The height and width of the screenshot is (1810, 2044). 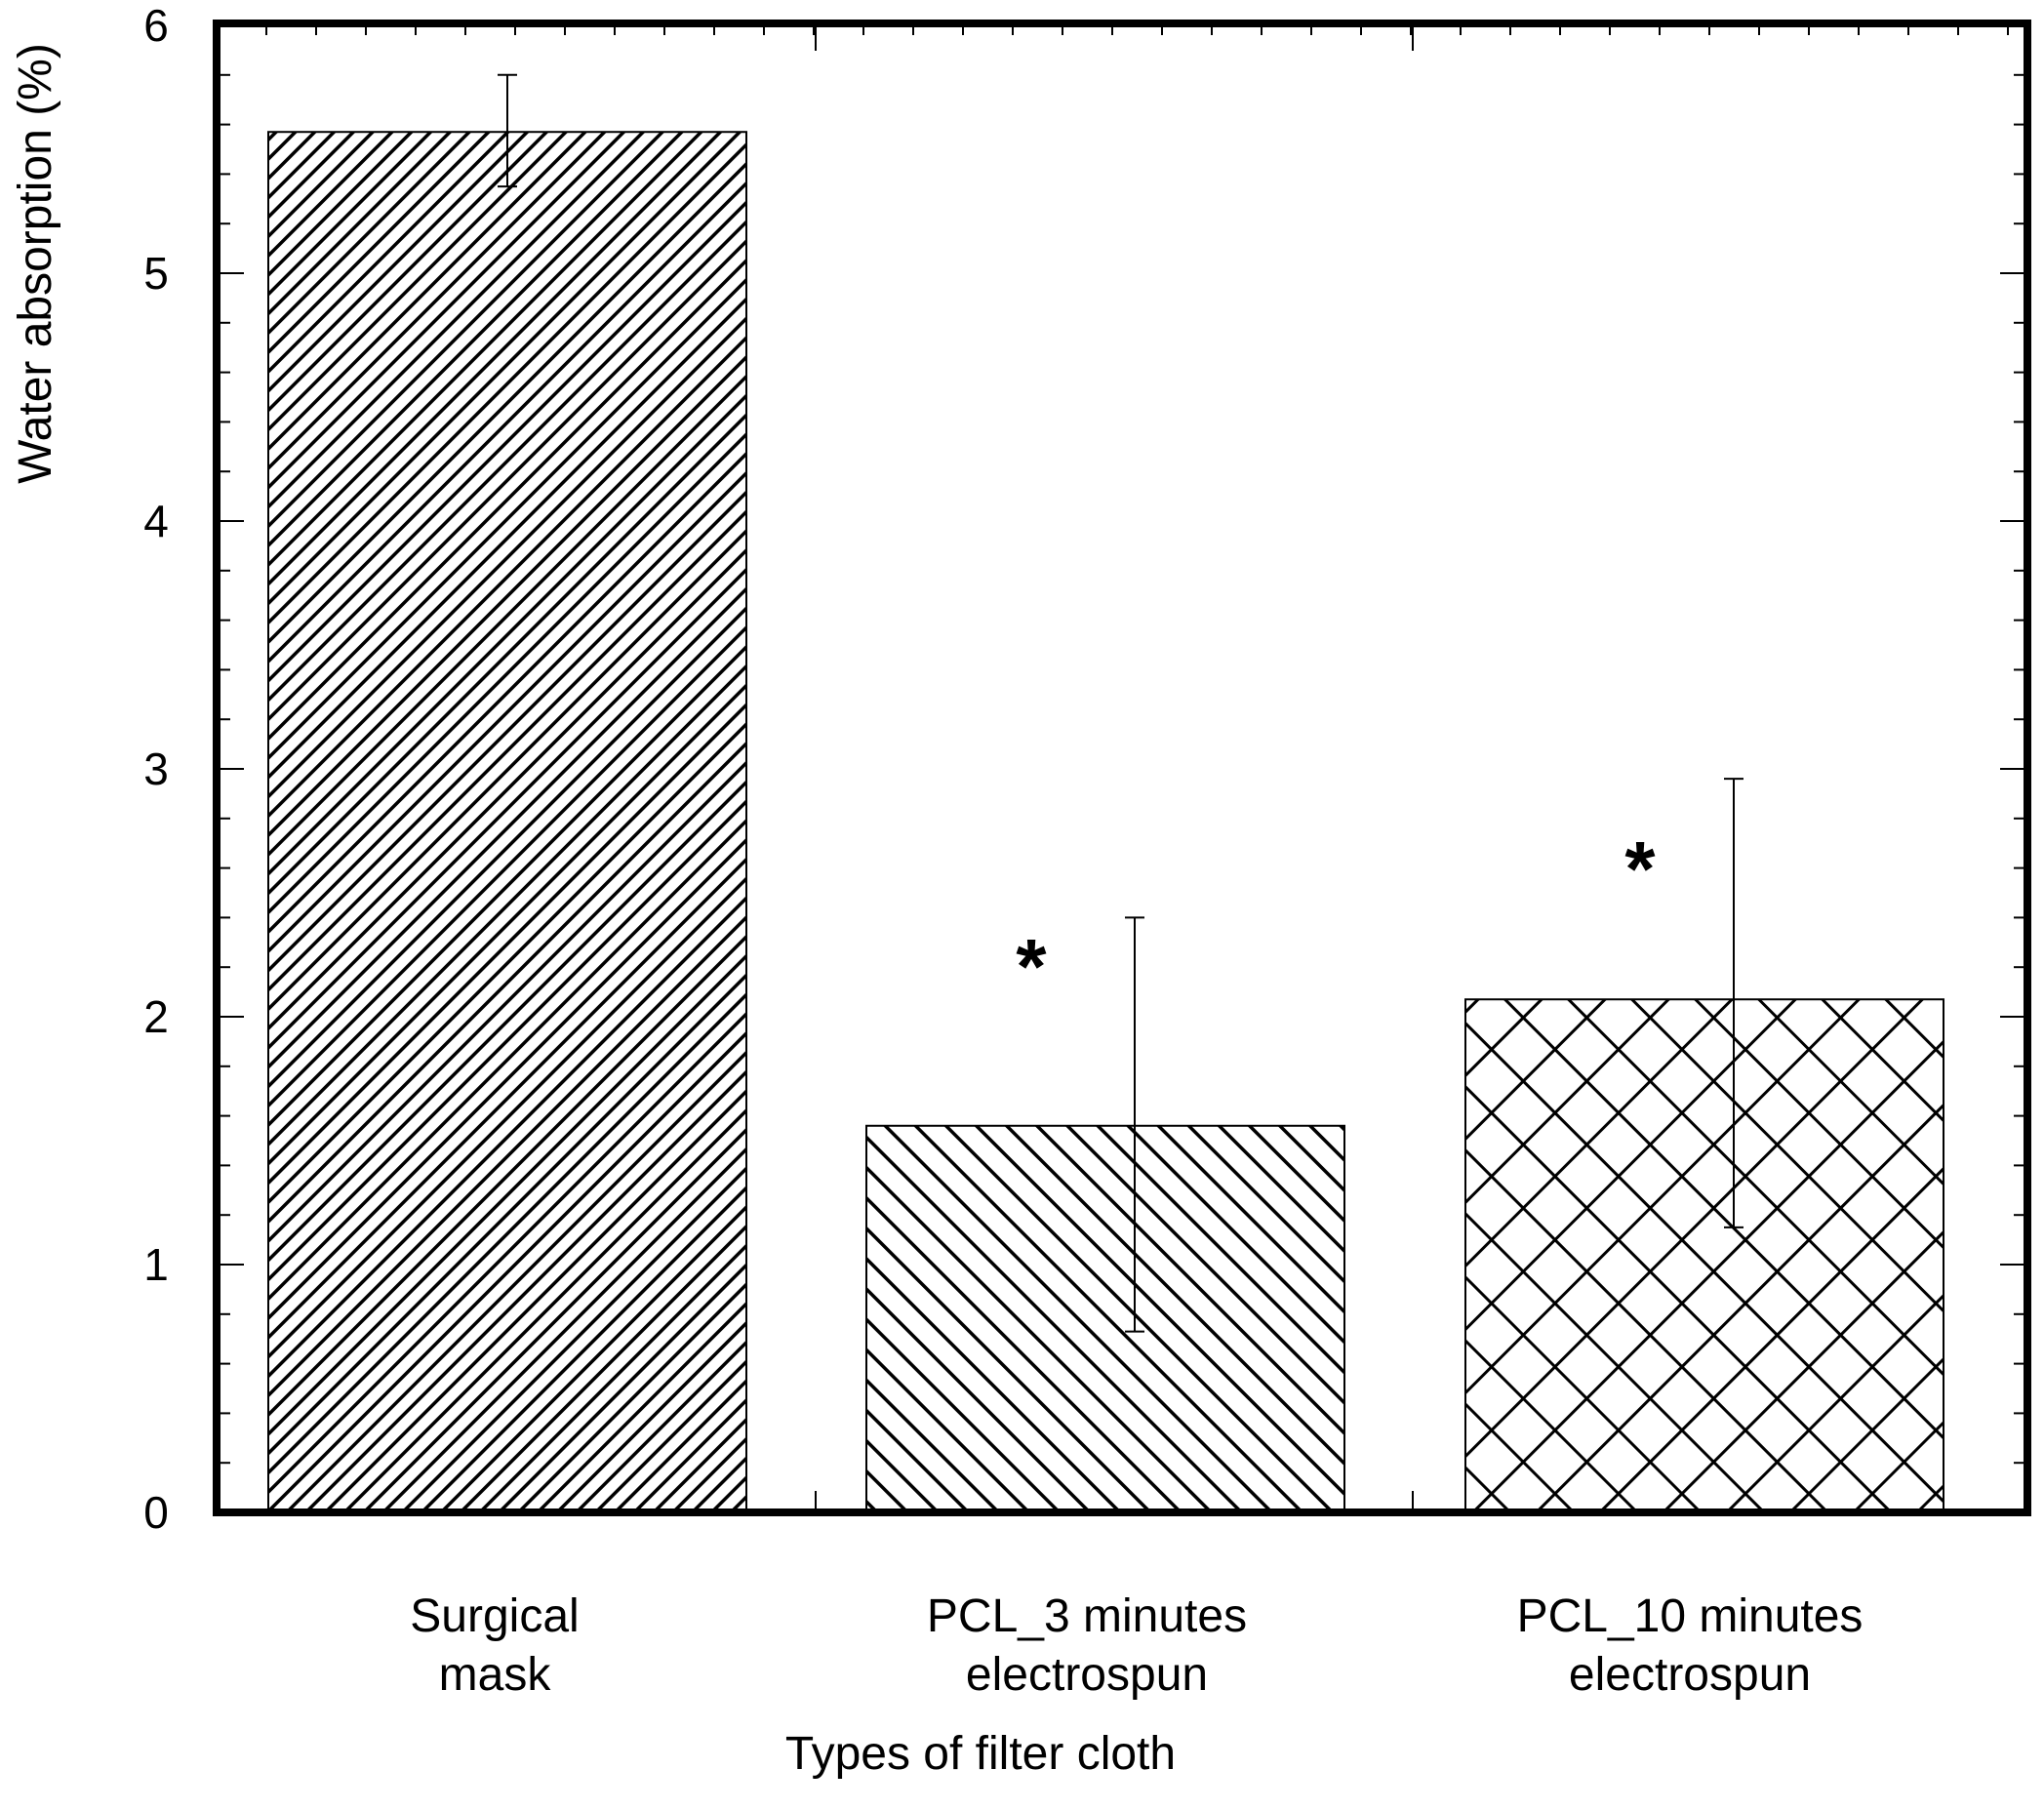 I want to click on y-tick-label: 4, so click(x=156, y=521).